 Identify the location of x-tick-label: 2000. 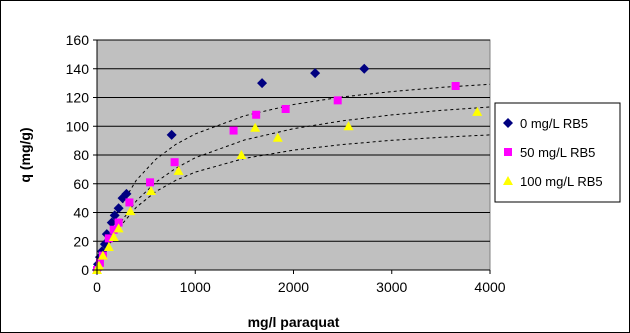
(293, 287).